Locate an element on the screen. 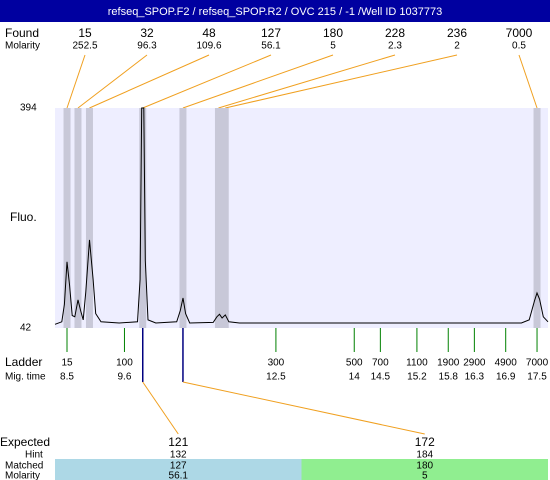  found-molarity: 252.5 is located at coordinates (84, 46).